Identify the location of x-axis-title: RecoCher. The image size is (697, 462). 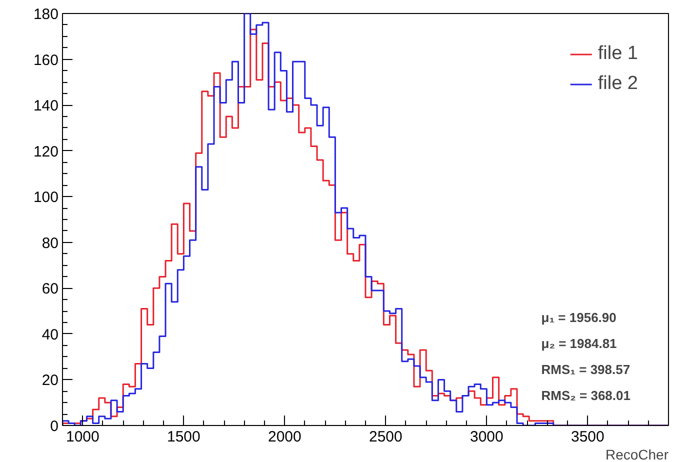
(637, 454).